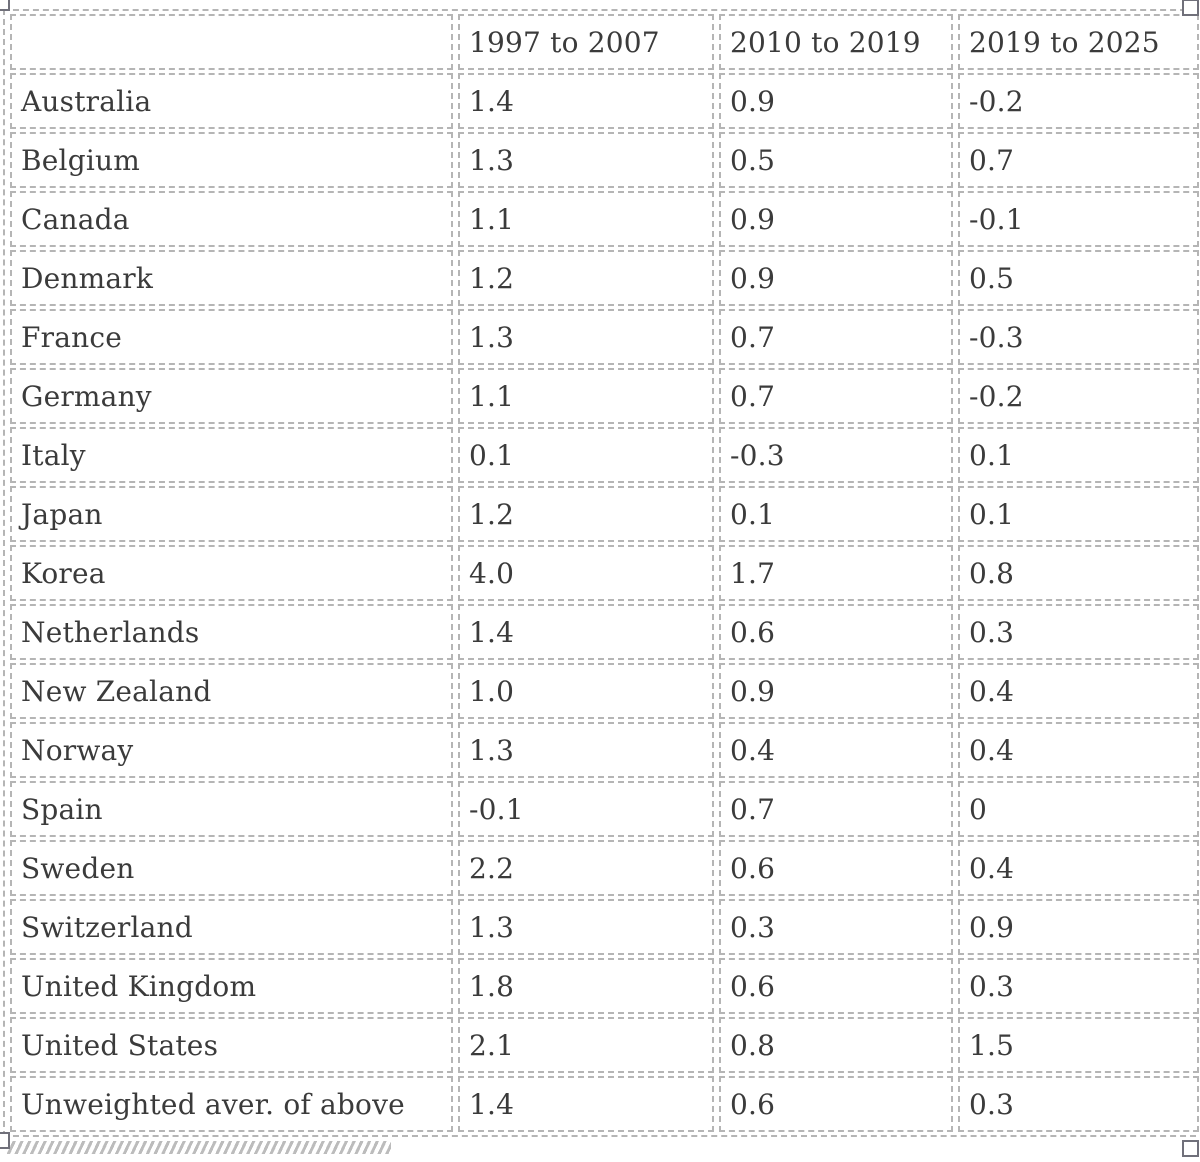 The height and width of the screenshot is (1162, 1200). Describe the element at coordinates (1078, 42) in the screenshot. I see `column-header-2019-2025: 2019 to 2025` at that location.